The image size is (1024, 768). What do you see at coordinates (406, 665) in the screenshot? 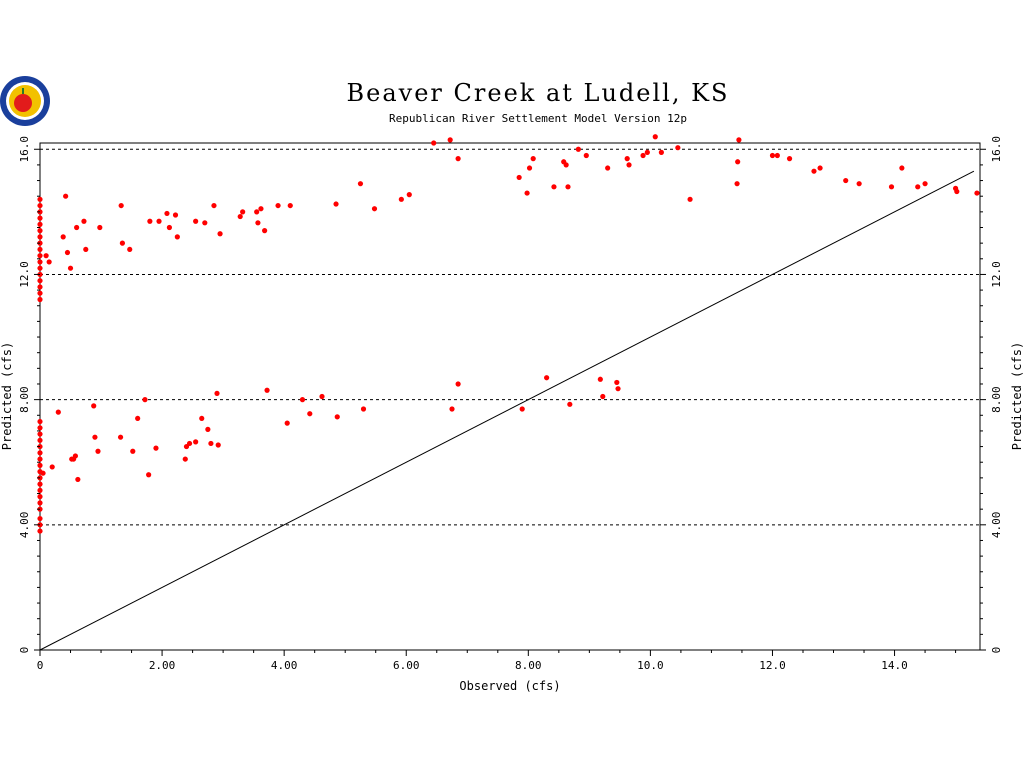
I see `x-tick-label: 6.00` at bounding box center [406, 665].